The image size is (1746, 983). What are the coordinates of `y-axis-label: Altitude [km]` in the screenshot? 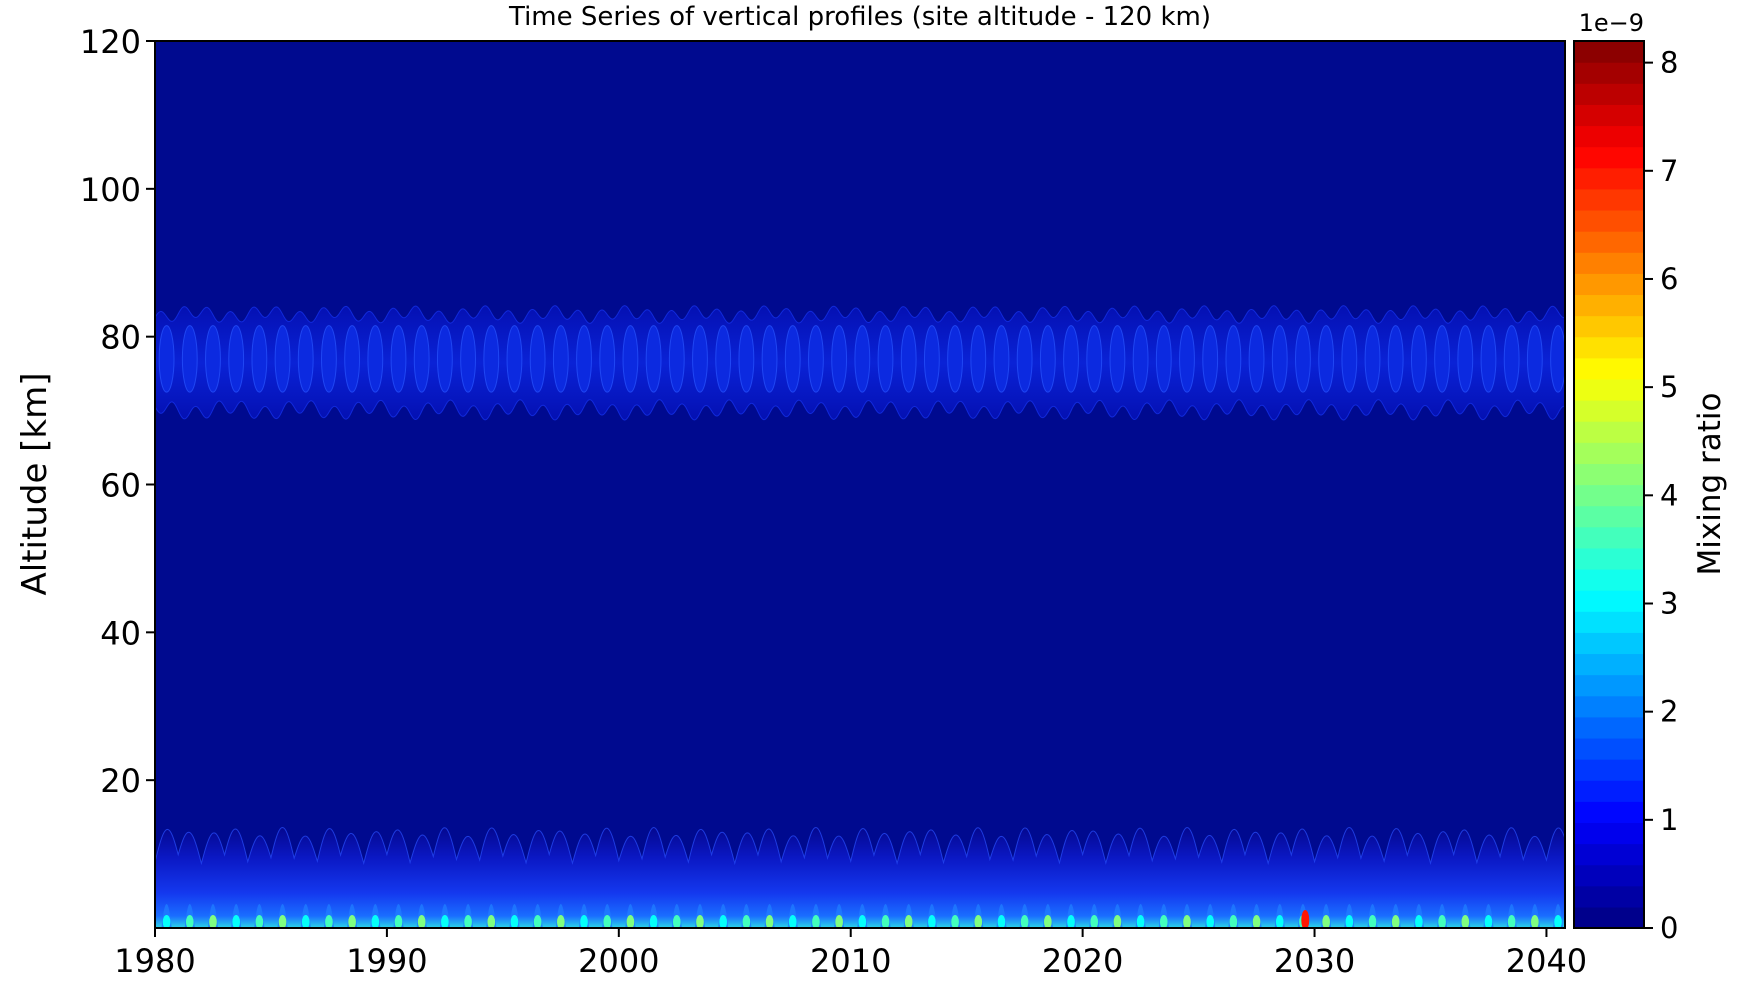 It's located at (35, 483).